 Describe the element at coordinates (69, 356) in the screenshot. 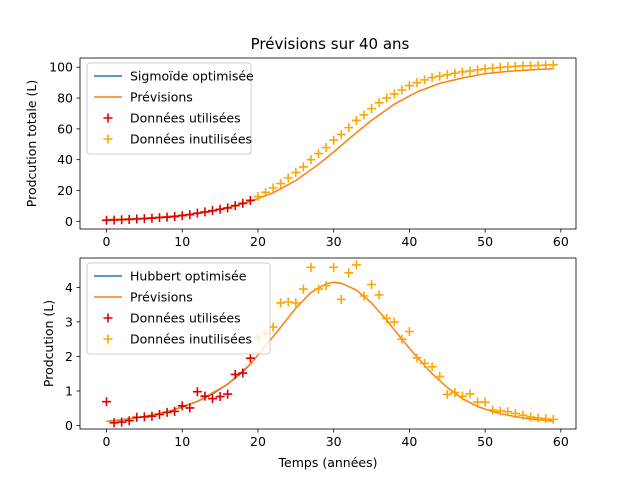

I see `y-tick-label: 2` at that location.